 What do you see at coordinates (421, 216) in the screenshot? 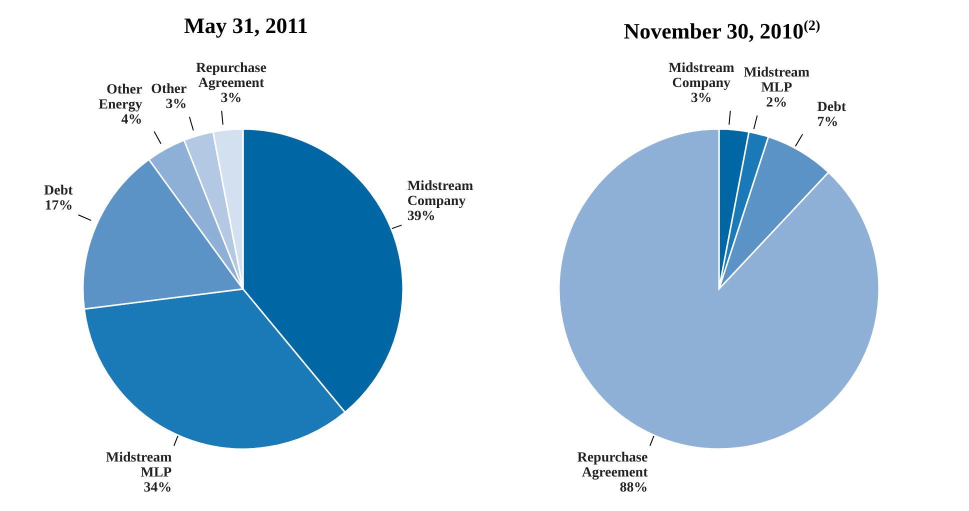
I see `data-label: 39%` at bounding box center [421, 216].